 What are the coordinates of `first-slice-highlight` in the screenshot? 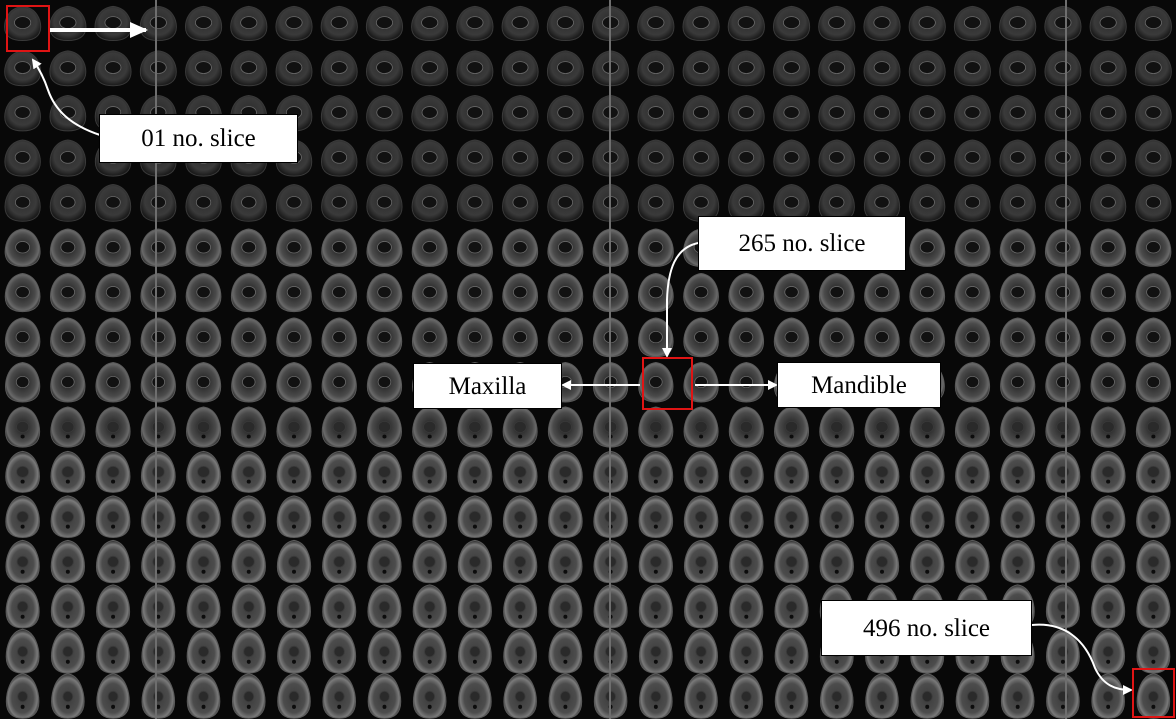 It's located at (28, 28).